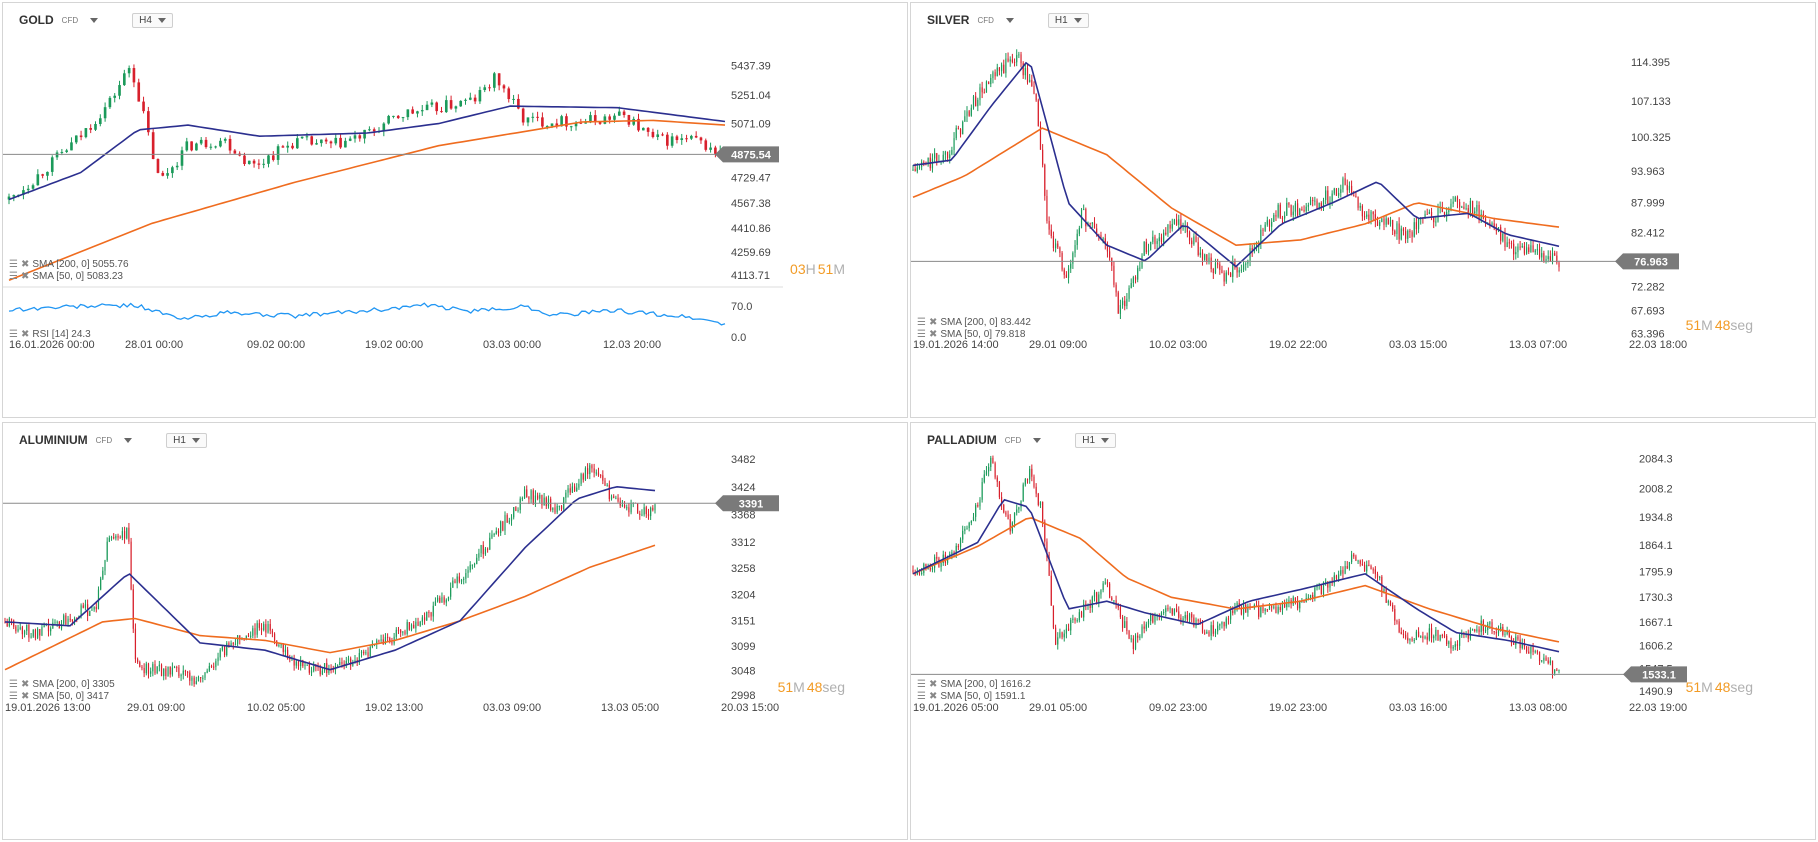 Image resolution: width=1818 pixels, height=842 pixels. I want to click on y-tick-label: 63.396, so click(1648, 335).